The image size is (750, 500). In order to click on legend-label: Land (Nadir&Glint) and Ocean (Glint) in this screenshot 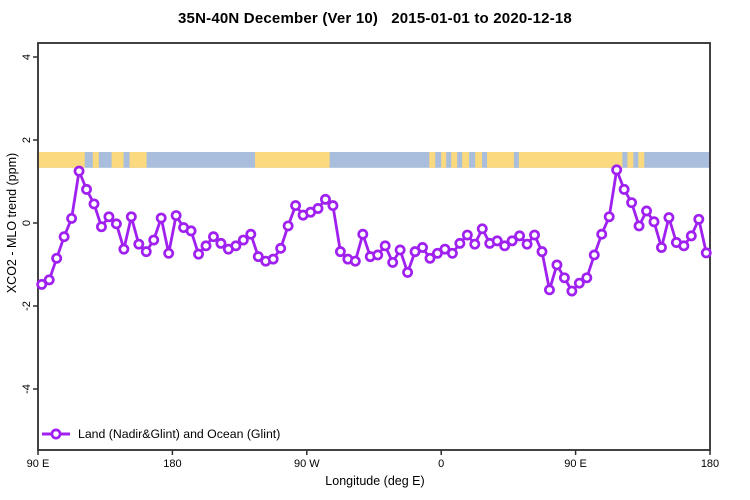, I will do `click(179, 434)`.